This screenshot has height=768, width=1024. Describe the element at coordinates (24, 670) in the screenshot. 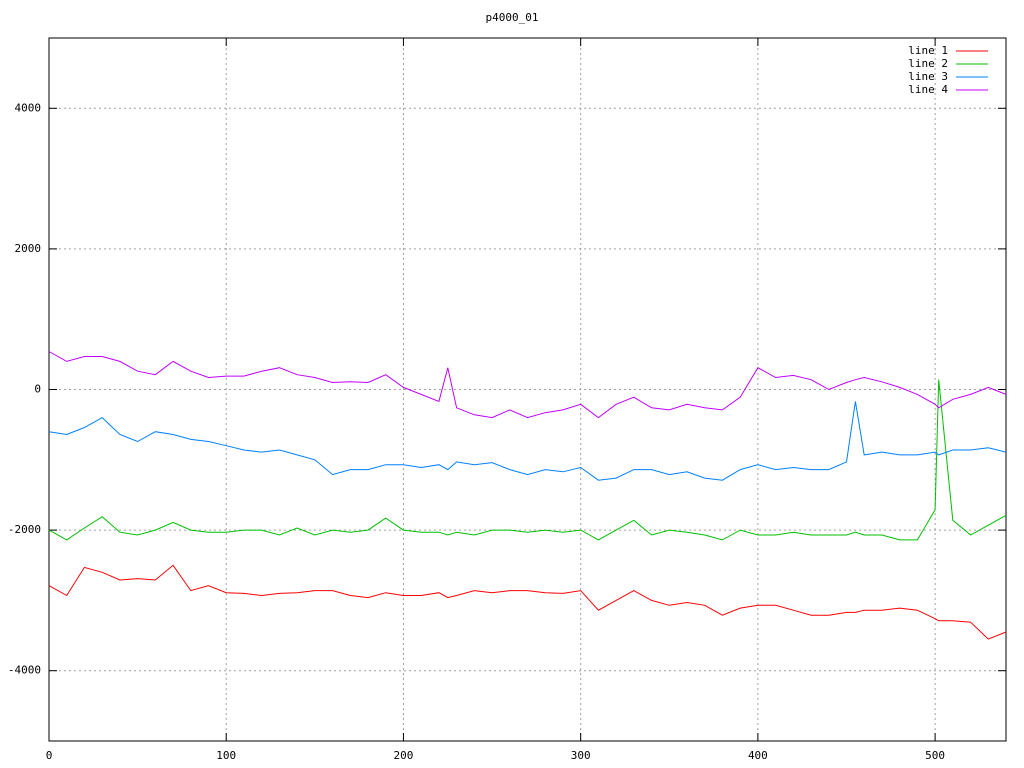

I see `y-tick-label: -4000` at that location.